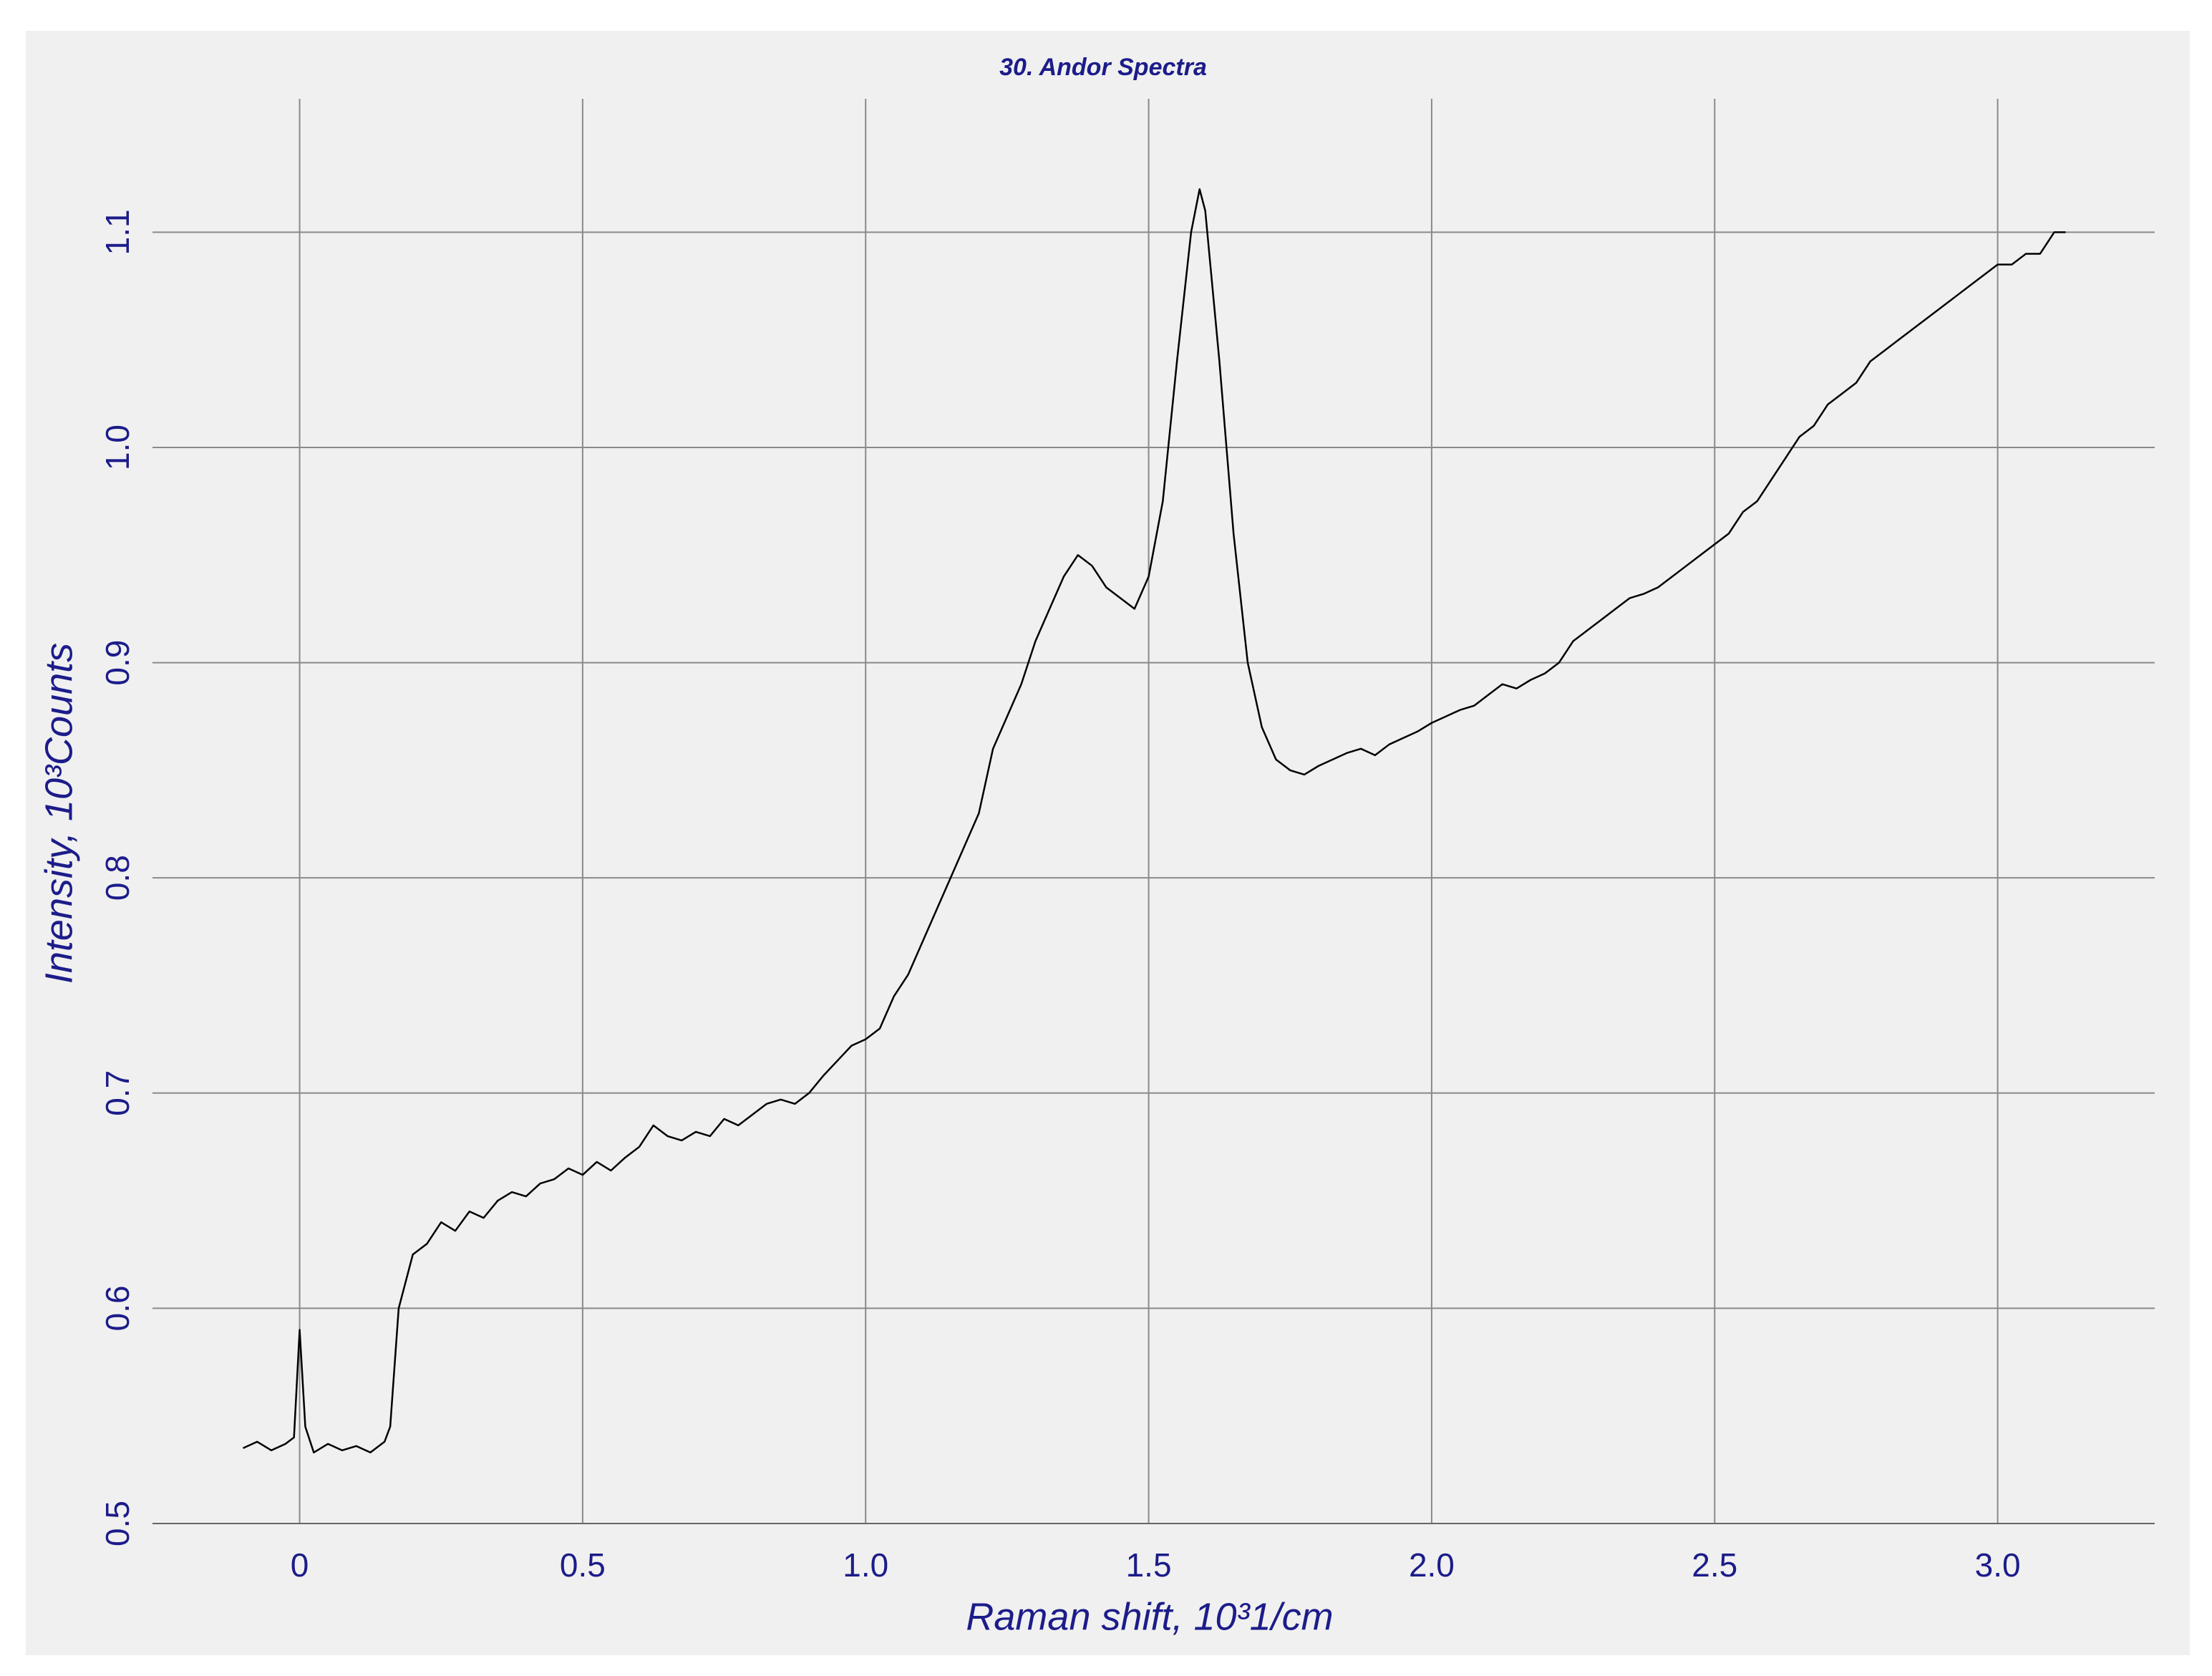  I want to click on x-tick-label: 3.0, so click(1998, 1565).